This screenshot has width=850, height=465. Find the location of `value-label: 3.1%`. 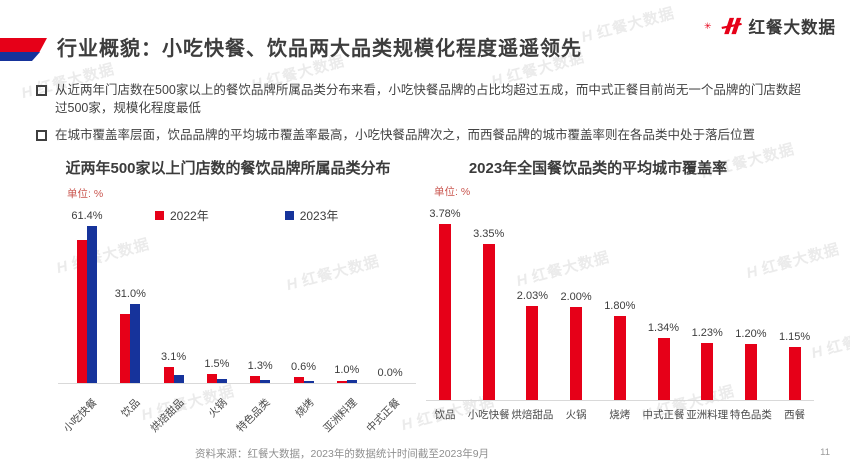

value-label: 3.1% is located at coordinates (174, 357).